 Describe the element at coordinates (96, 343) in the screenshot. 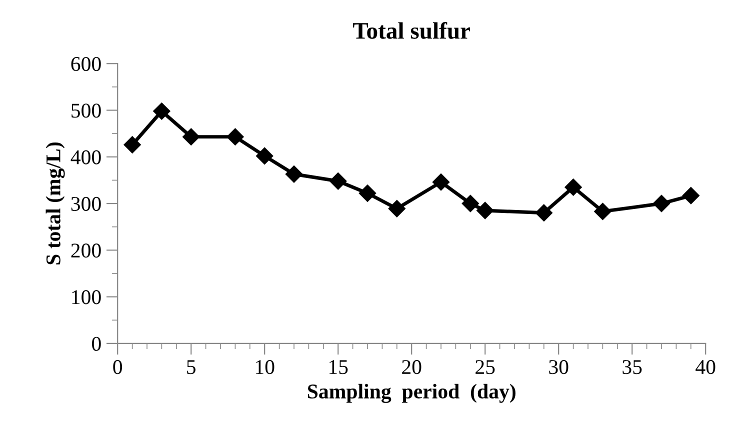

I see `y-tick-label: 0` at that location.